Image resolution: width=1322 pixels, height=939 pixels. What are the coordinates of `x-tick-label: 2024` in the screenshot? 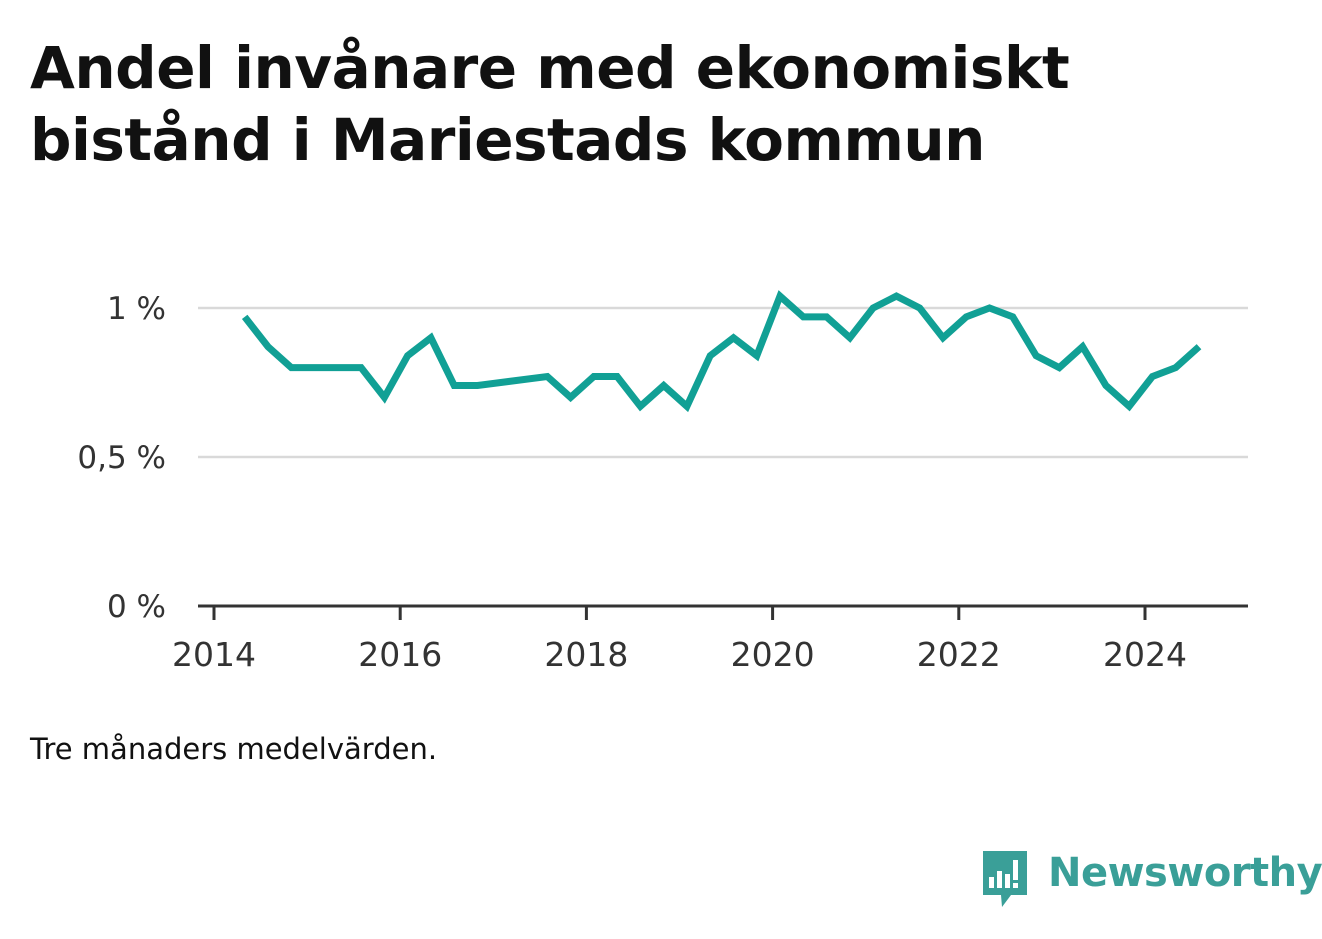 It's located at (1145, 654).